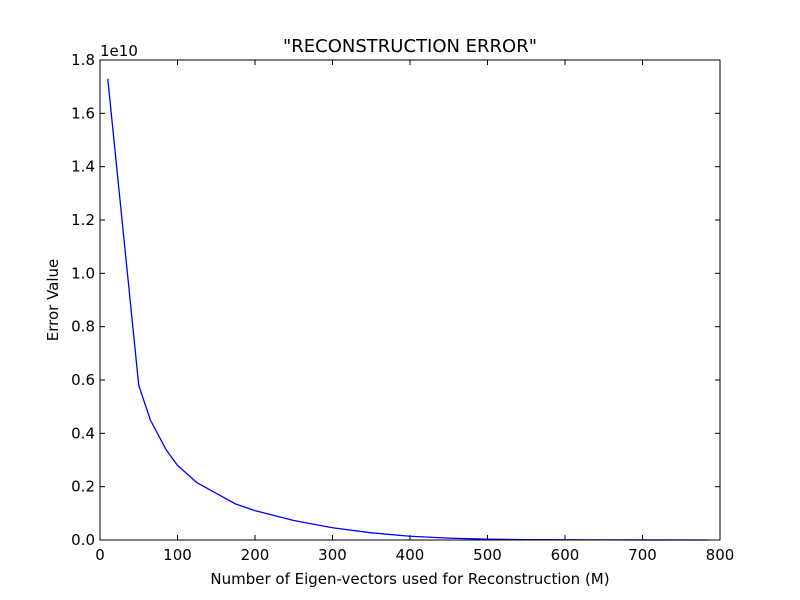 This screenshot has height=600, width=800. What do you see at coordinates (83, 433) in the screenshot?
I see `y-tick-label: 0.4` at bounding box center [83, 433].